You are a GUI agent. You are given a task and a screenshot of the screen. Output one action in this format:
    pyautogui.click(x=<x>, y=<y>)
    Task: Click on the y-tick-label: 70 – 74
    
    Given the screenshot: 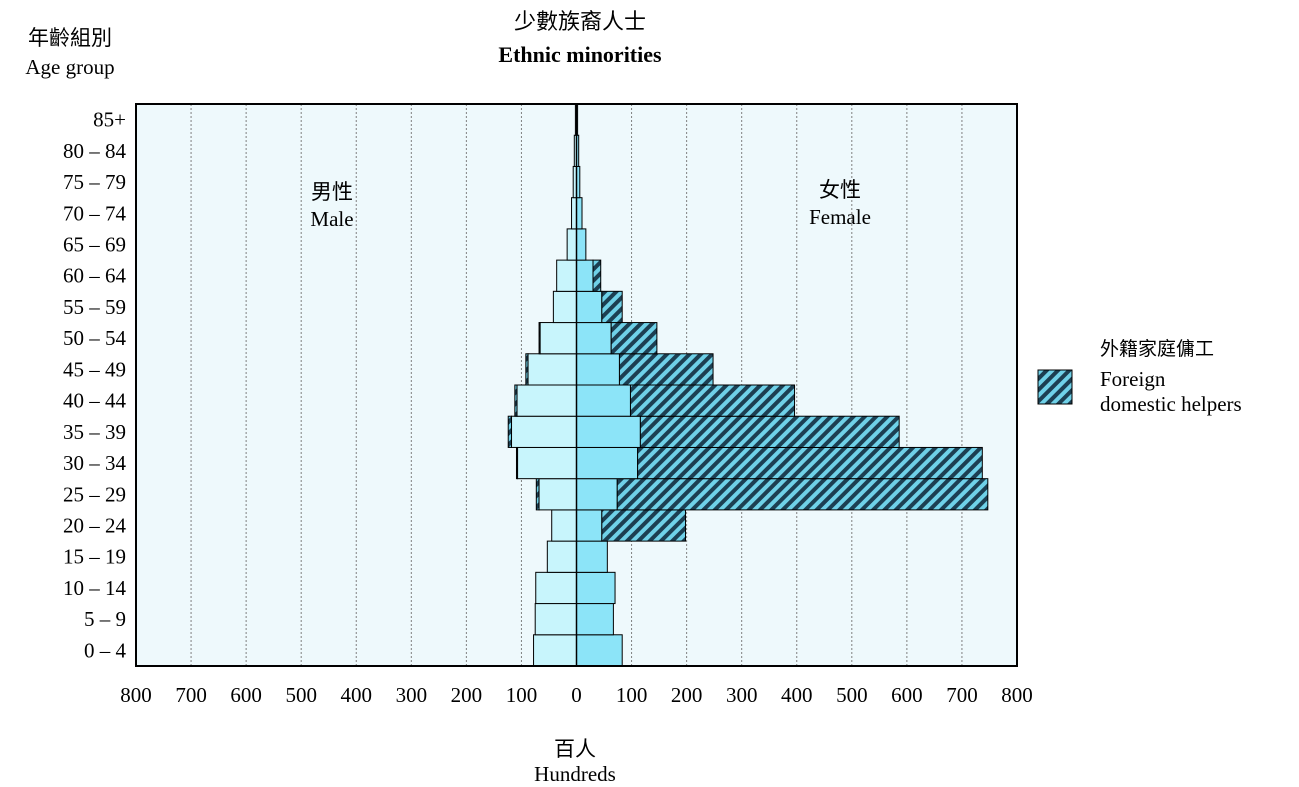 What is the action you would take?
    pyautogui.click(x=95, y=213)
    